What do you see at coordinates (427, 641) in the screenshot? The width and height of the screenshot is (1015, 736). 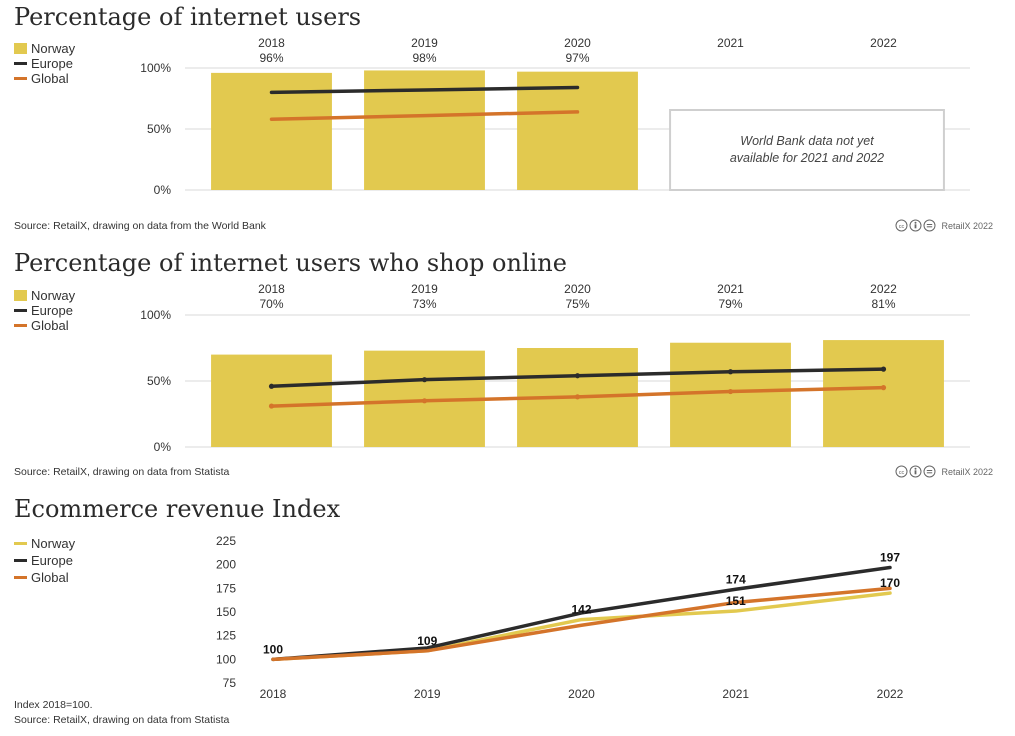 I see `data-label: 109` at bounding box center [427, 641].